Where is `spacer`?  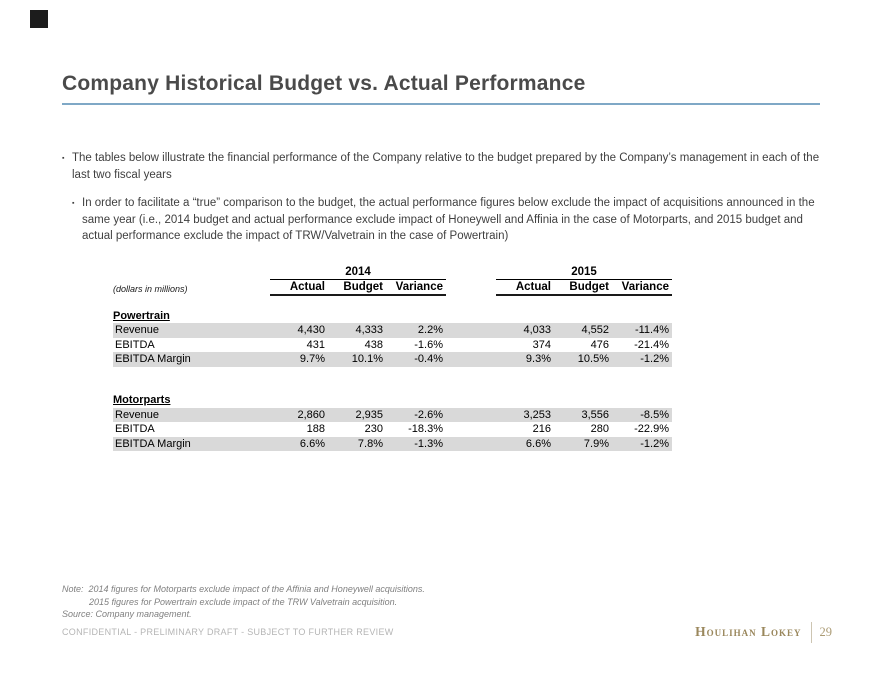
spacer is located at coordinates (392, 374).